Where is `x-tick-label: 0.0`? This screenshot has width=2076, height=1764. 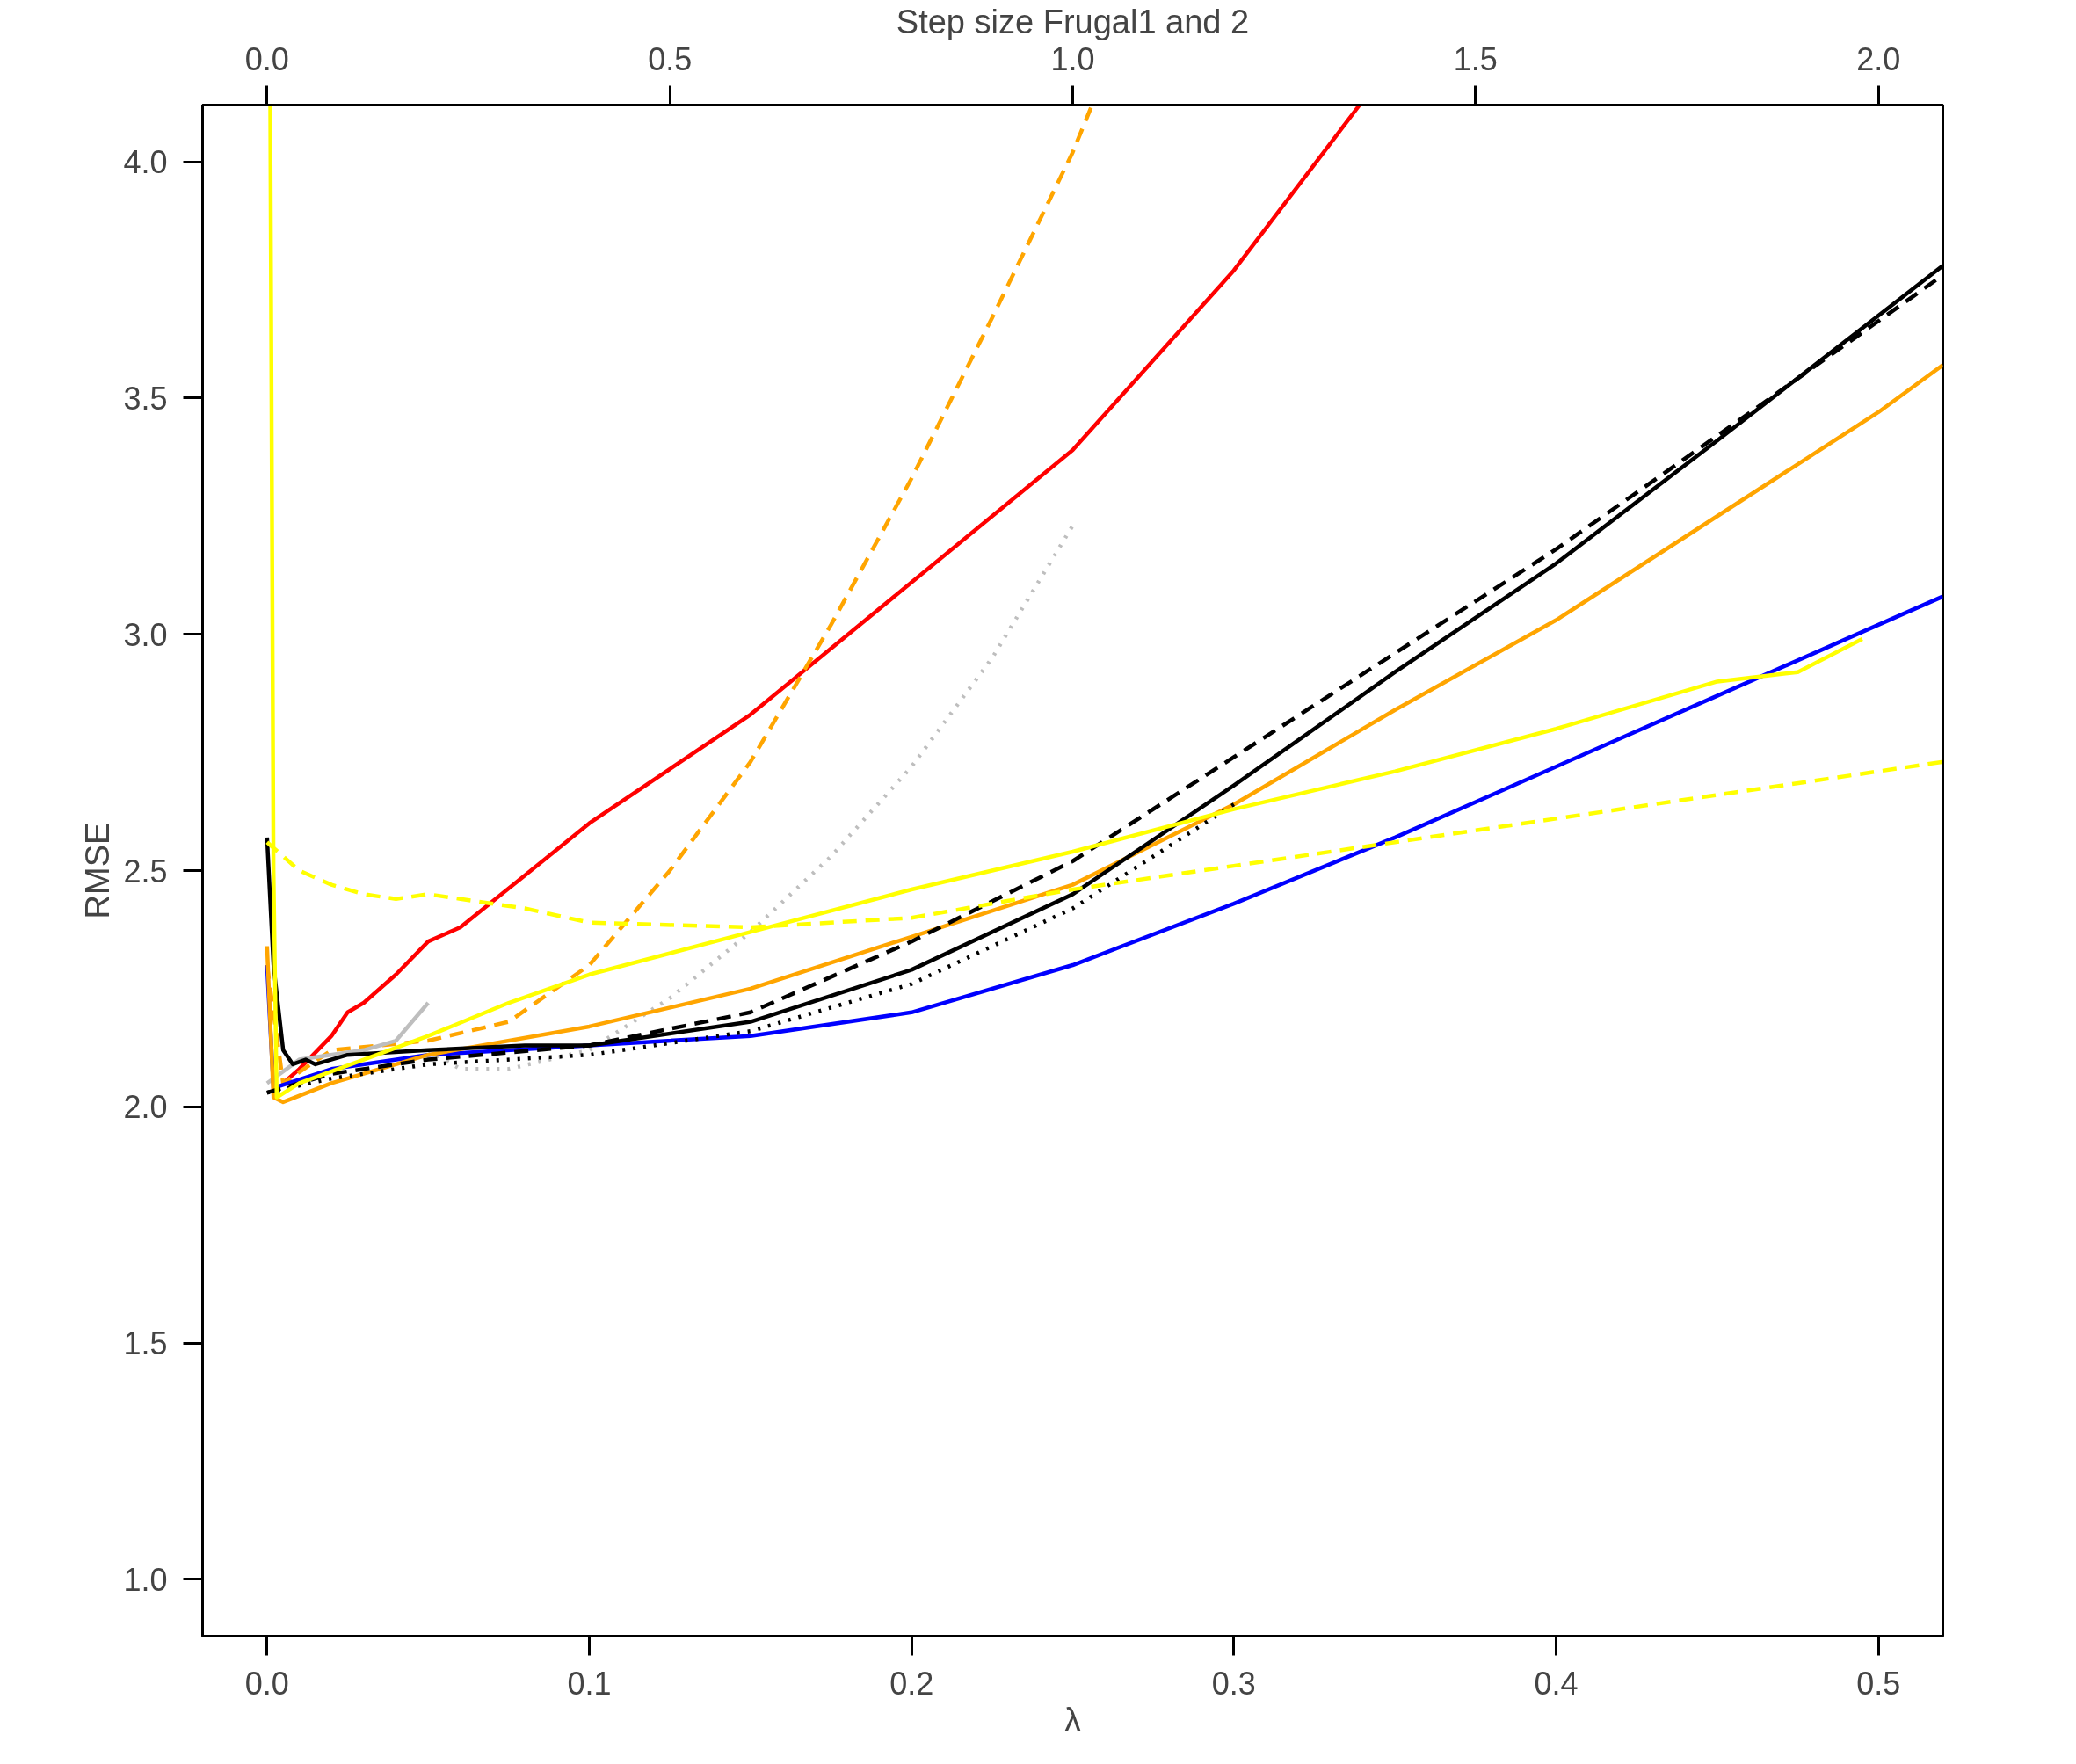
x-tick-label: 0.0 is located at coordinates (266, 1683).